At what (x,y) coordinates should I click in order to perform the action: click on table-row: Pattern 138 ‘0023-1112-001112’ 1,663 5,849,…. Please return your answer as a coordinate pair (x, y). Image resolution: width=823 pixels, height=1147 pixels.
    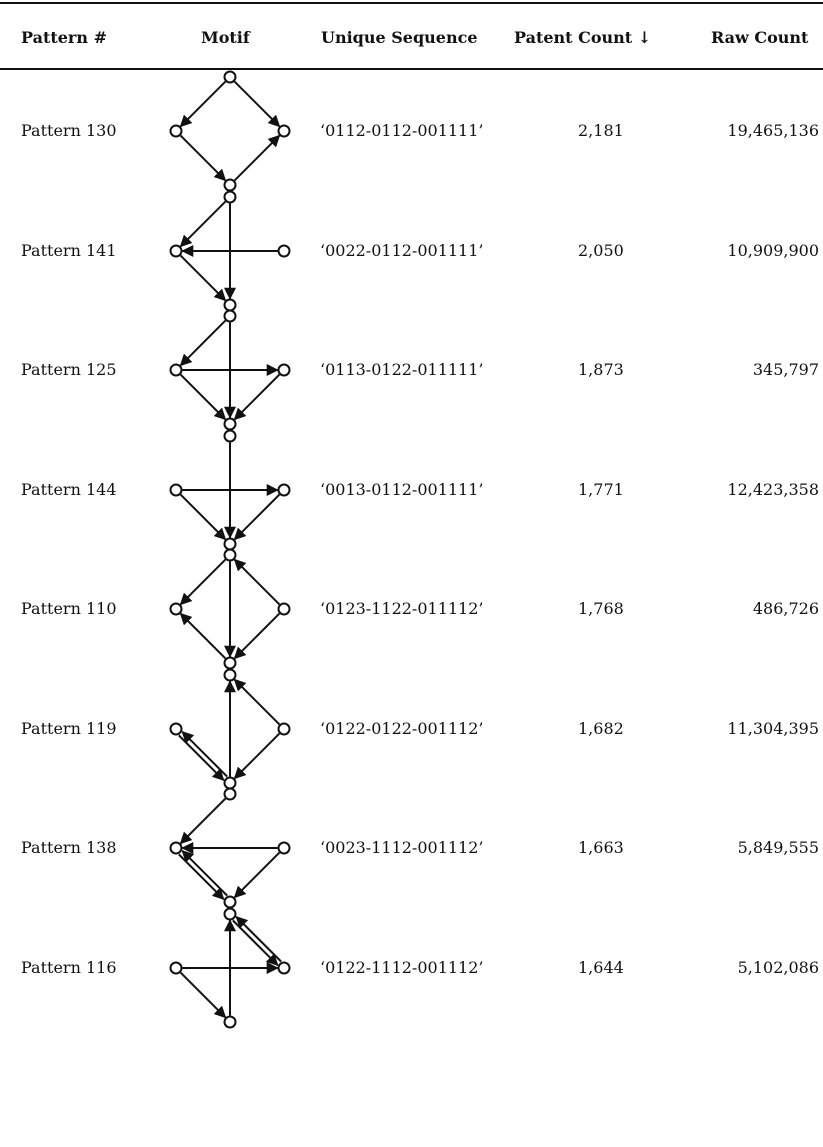
    Looking at the image, I should click on (411, 848).